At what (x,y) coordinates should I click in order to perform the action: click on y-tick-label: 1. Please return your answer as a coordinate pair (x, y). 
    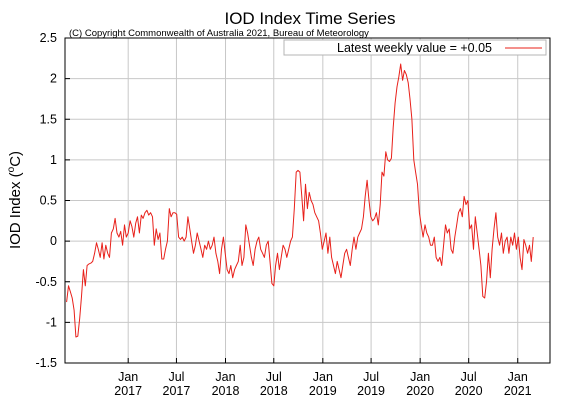
    Looking at the image, I should click on (53, 160).